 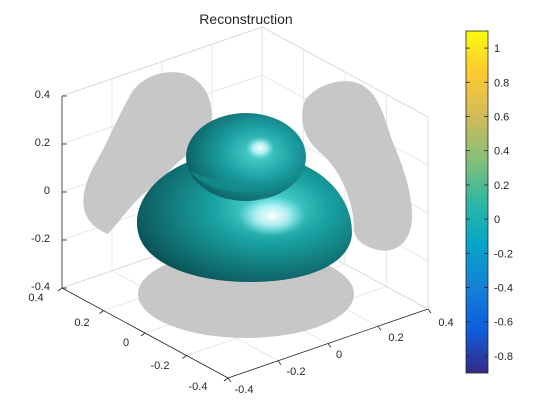 What do you see at coordinates (47, 191) in the screenshot?
I see `z-tick-label: 0` at bounding box center [47, 191].